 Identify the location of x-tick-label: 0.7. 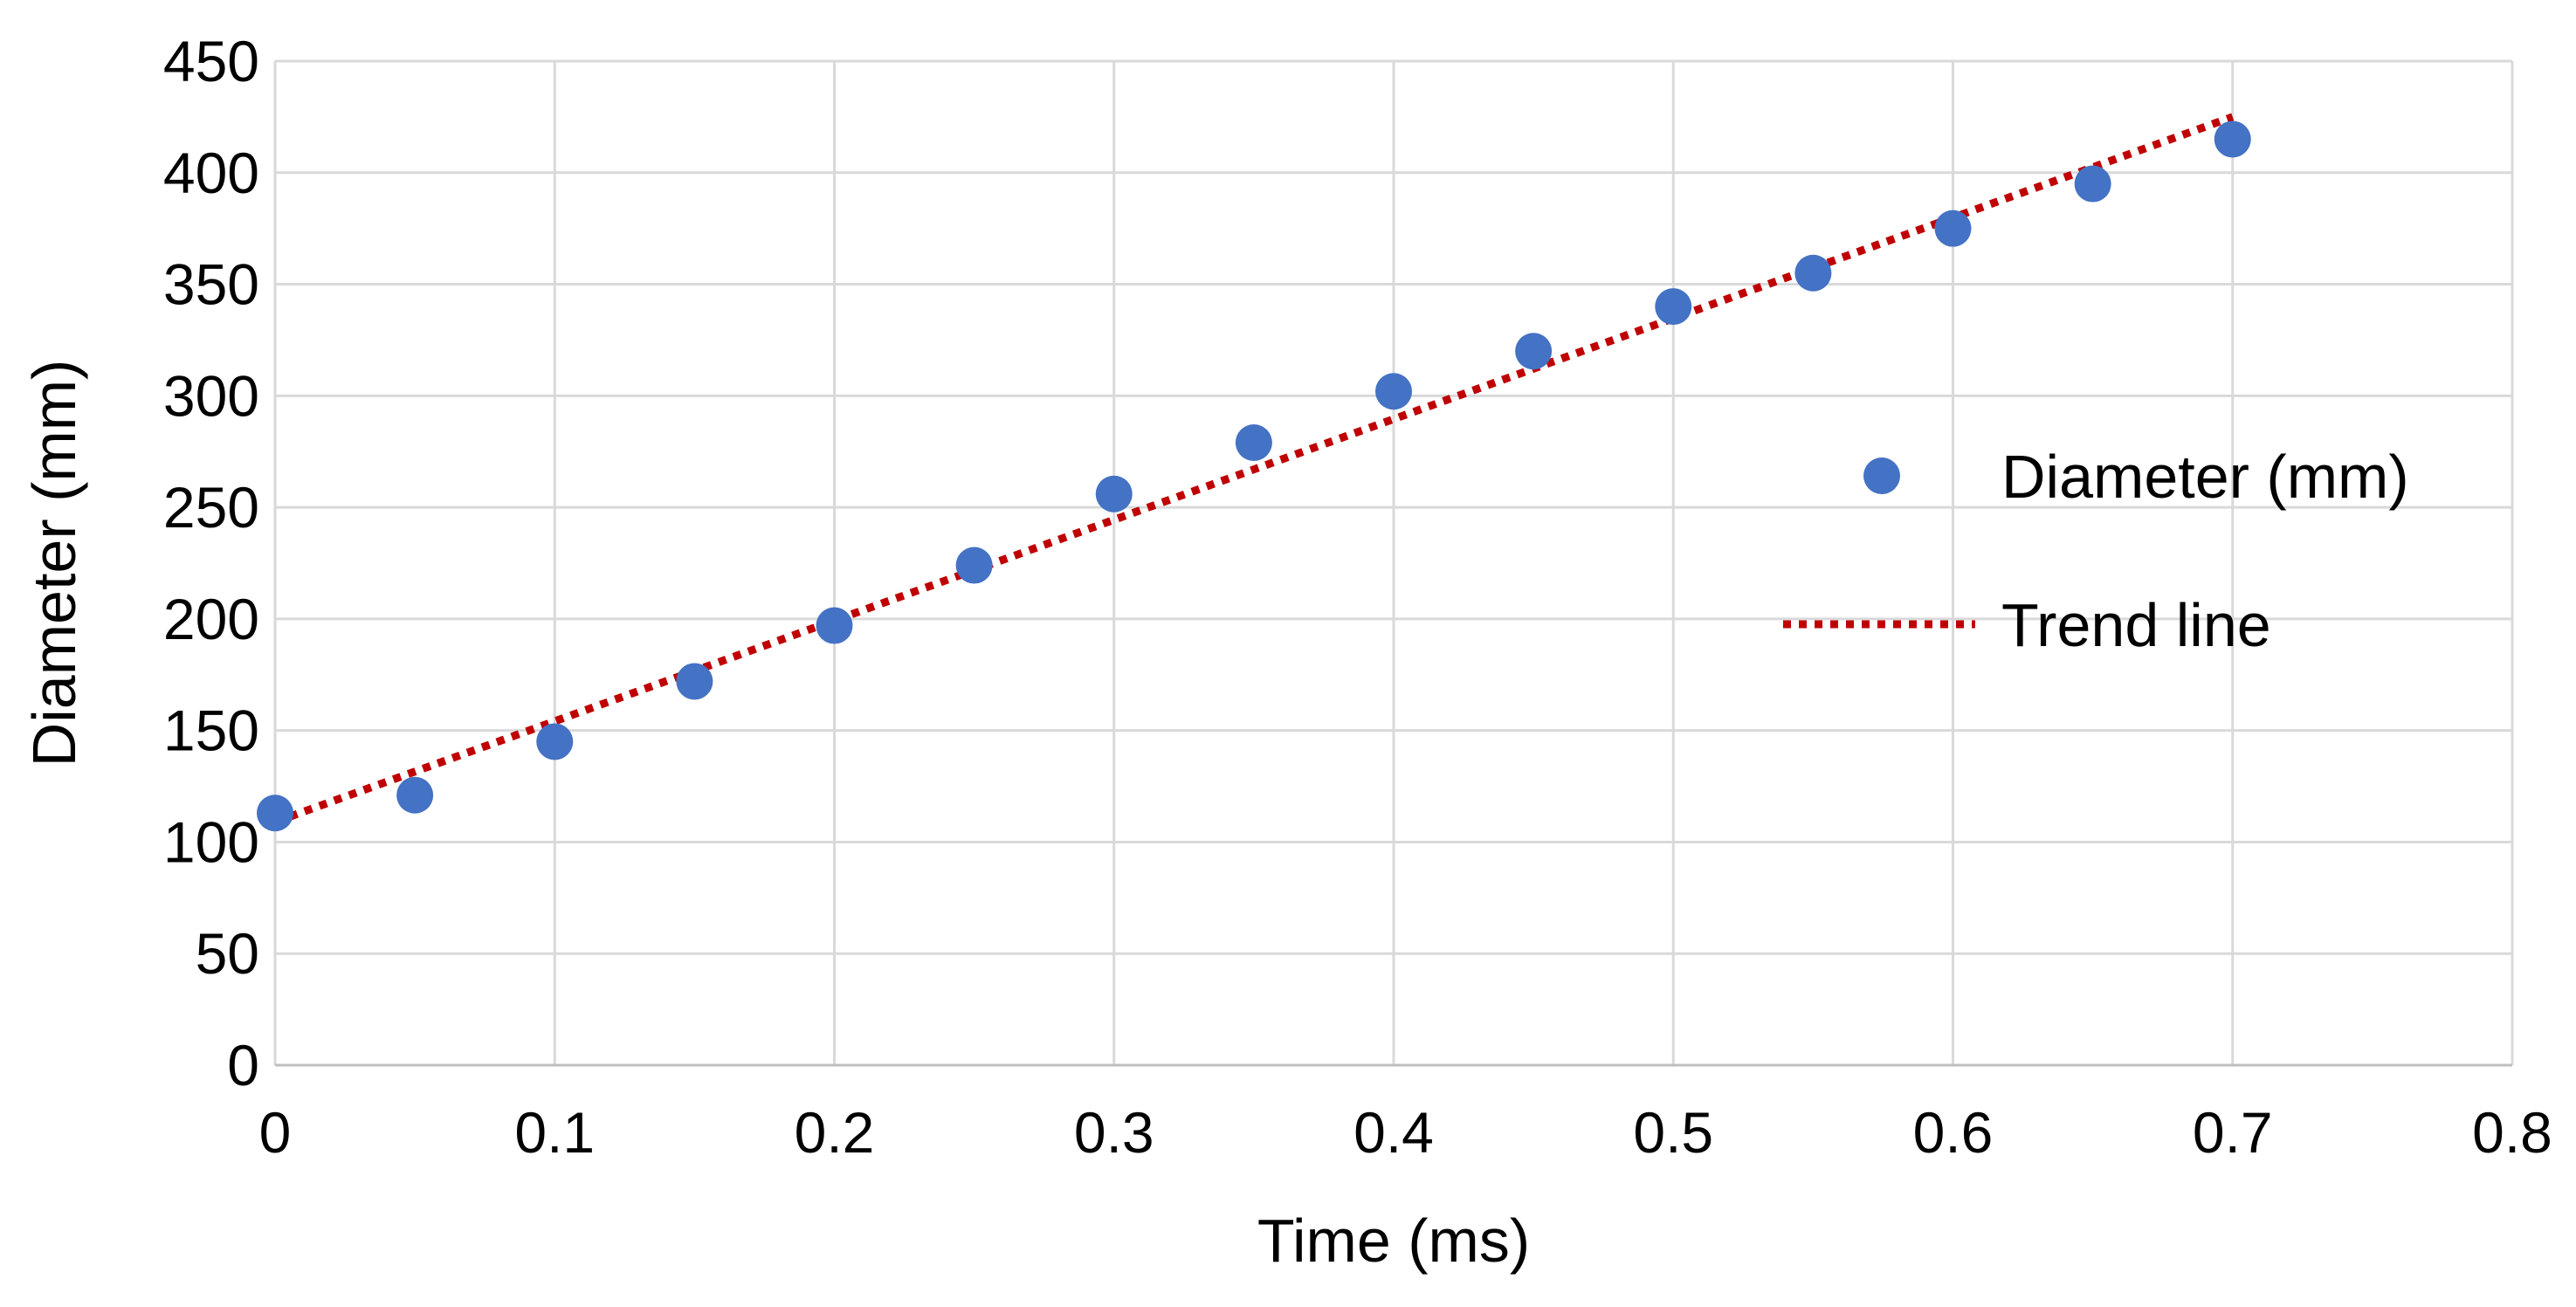
(2233, 1132).